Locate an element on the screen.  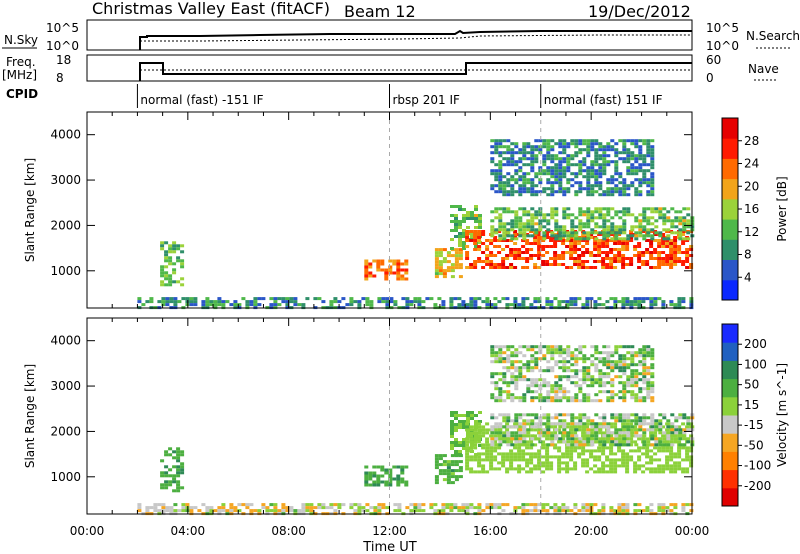
noise-sky-label: N.Sky is located at coordinates (21, 40).